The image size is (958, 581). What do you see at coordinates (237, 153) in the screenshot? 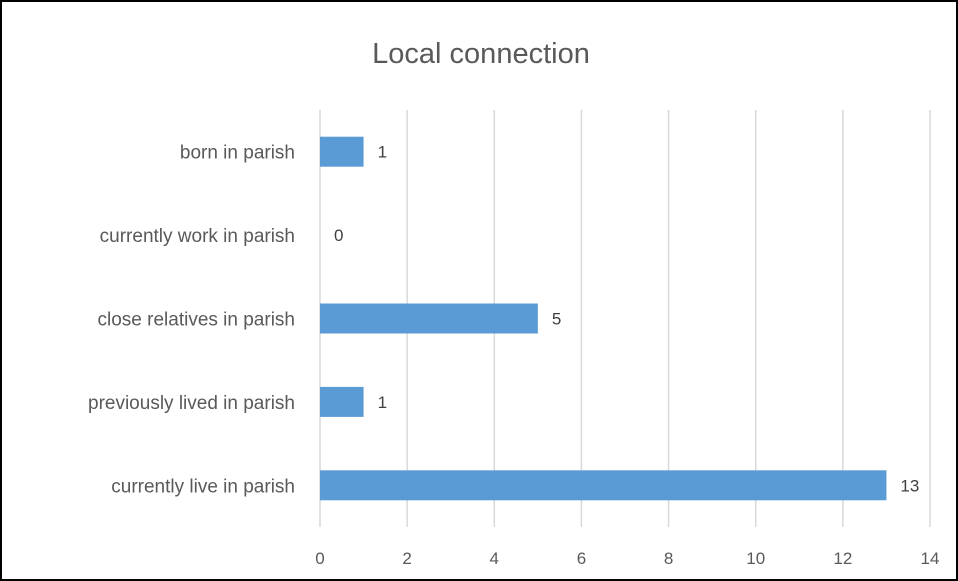
I see `category-label: born in parish` at bounding box center [237, 153].